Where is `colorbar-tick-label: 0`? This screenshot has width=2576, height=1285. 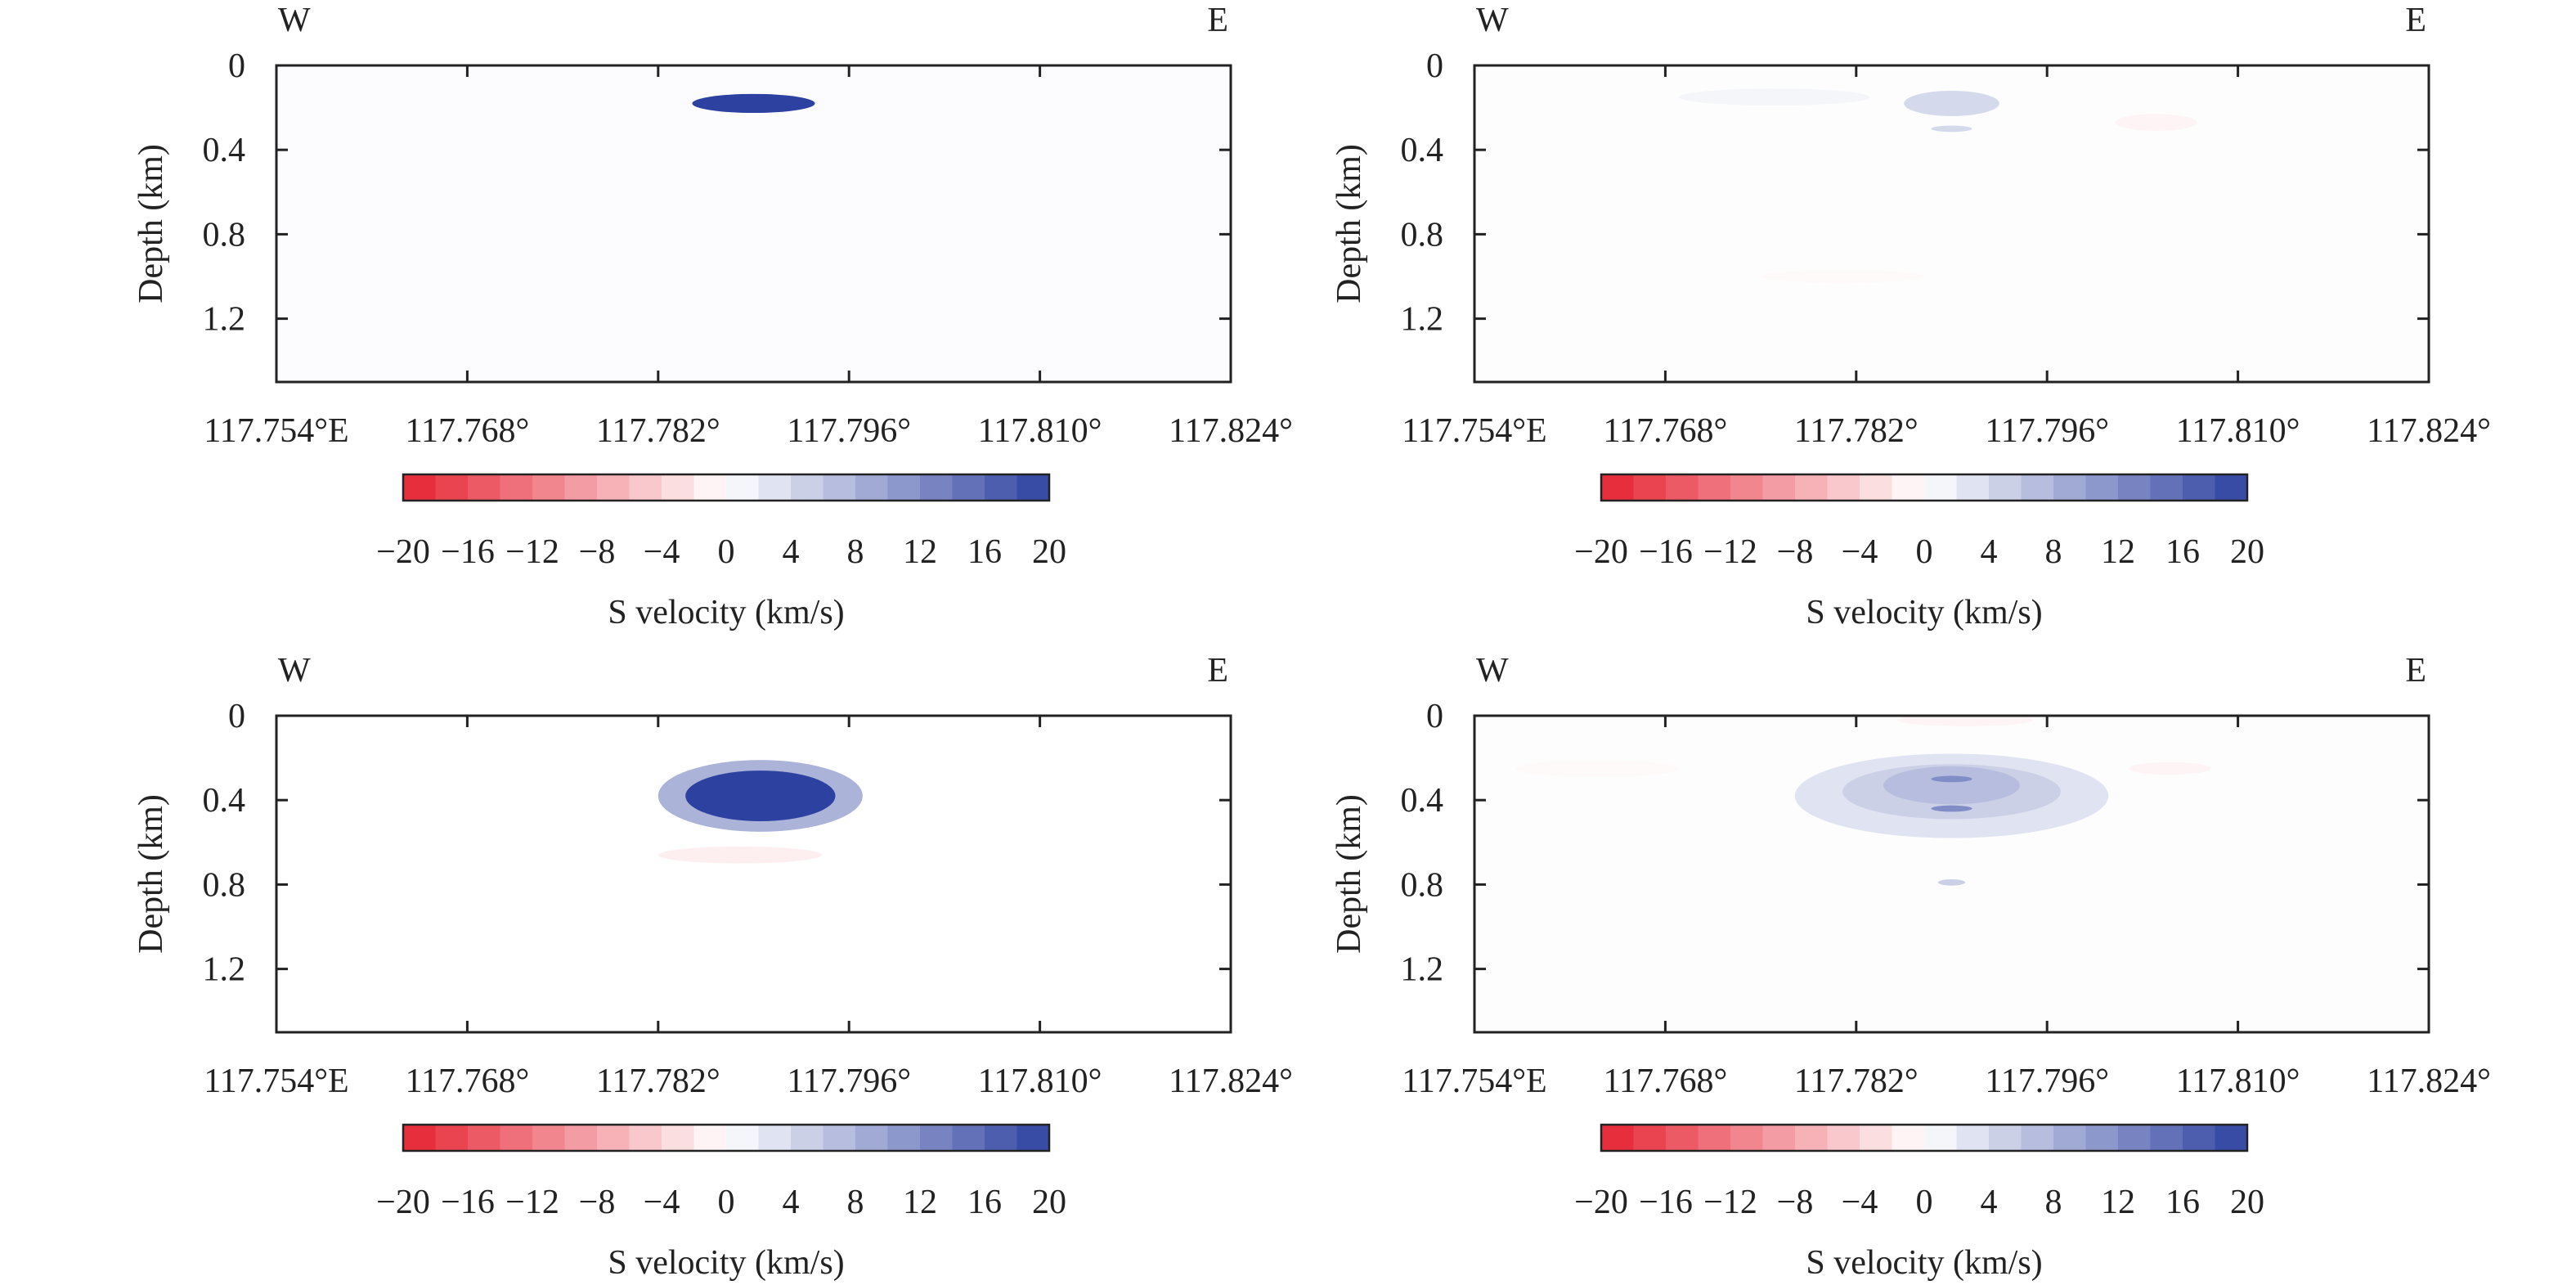 colorbar-tick-label: 0 is located at coordinates (1924, 552).